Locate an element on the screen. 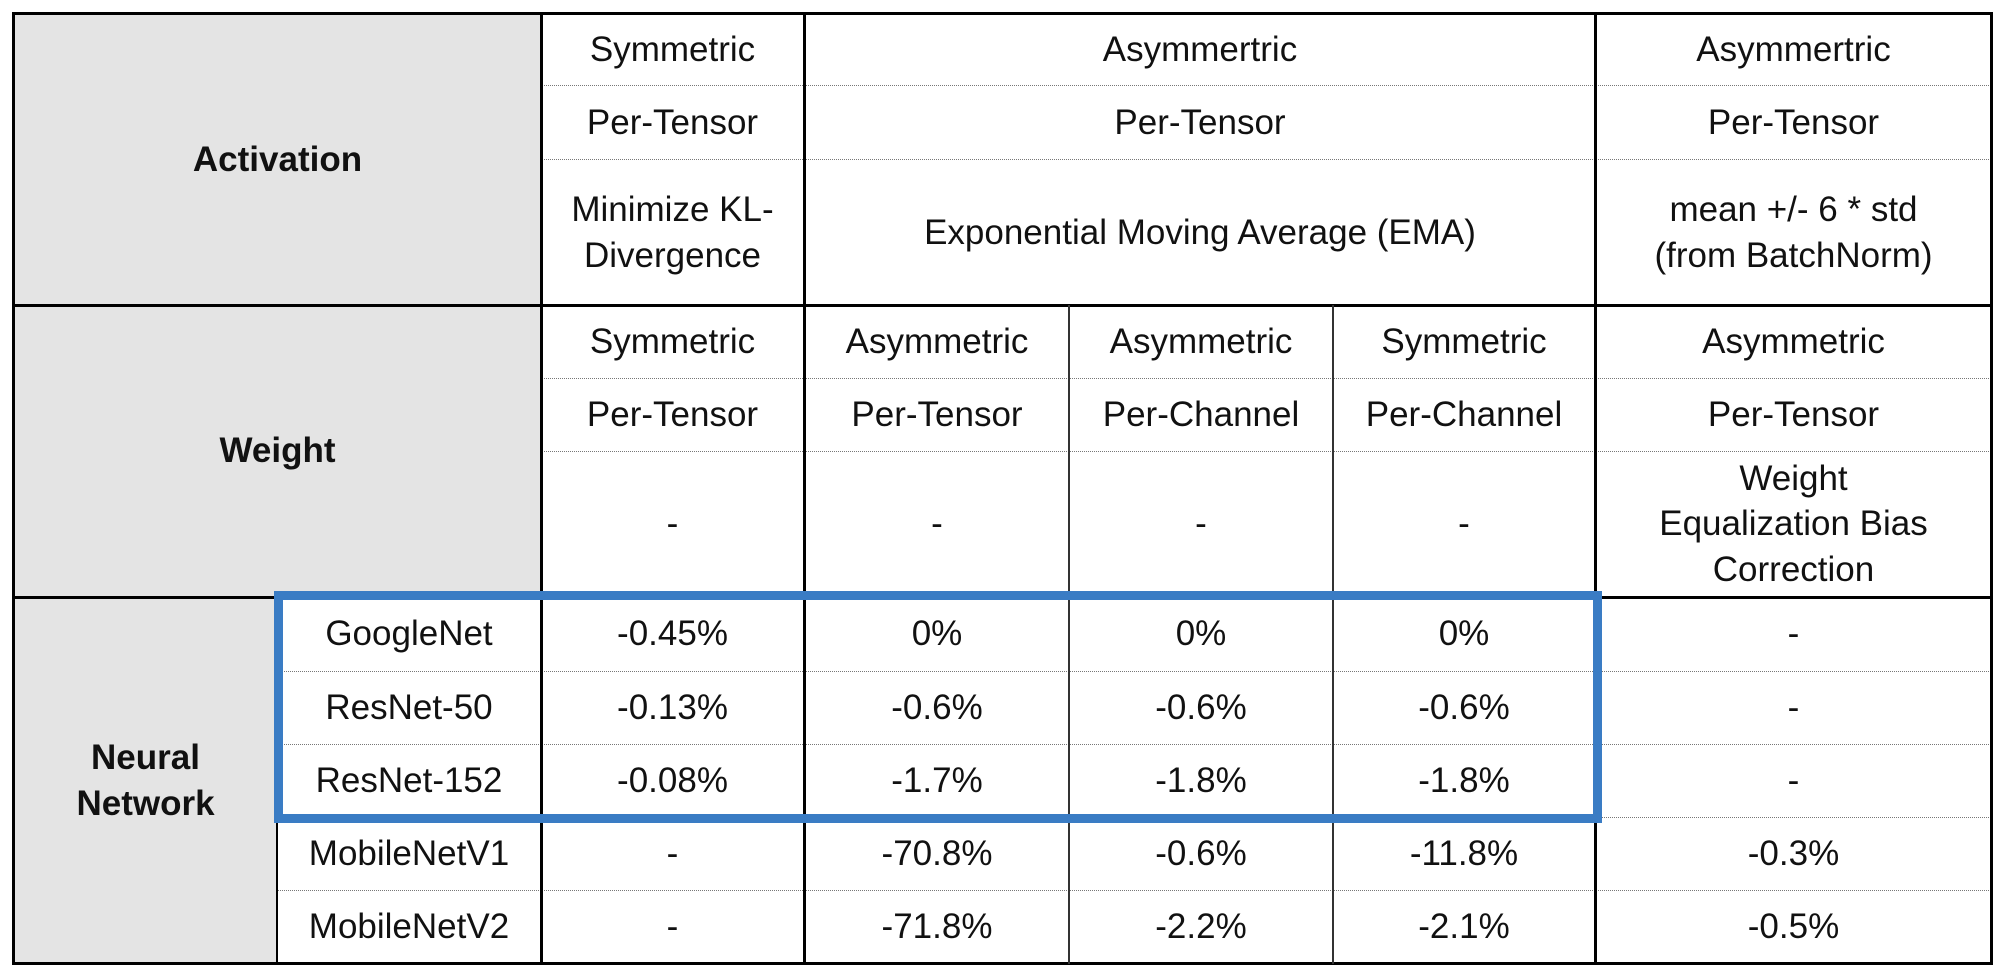 The width and height of the screenshot is (2004, 978). table-cell: -0.5% is located at coordinates (1793, 926).